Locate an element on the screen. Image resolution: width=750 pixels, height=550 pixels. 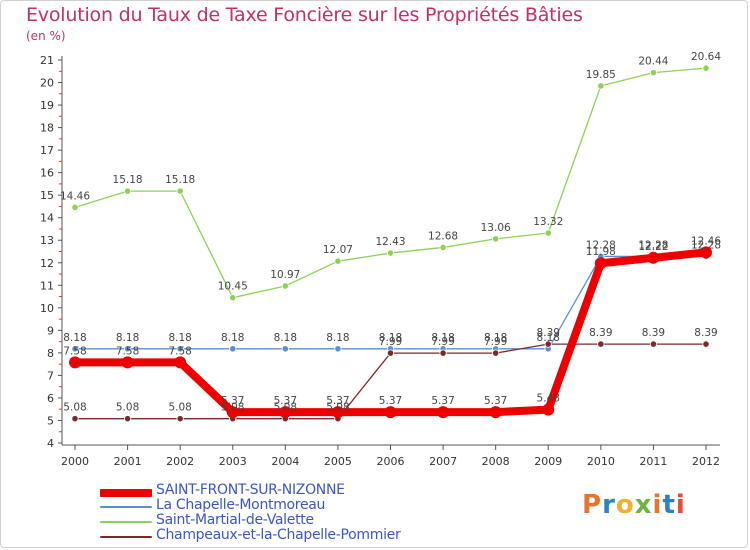
y-tick-label: 17 is located at coordinates (47, 150).